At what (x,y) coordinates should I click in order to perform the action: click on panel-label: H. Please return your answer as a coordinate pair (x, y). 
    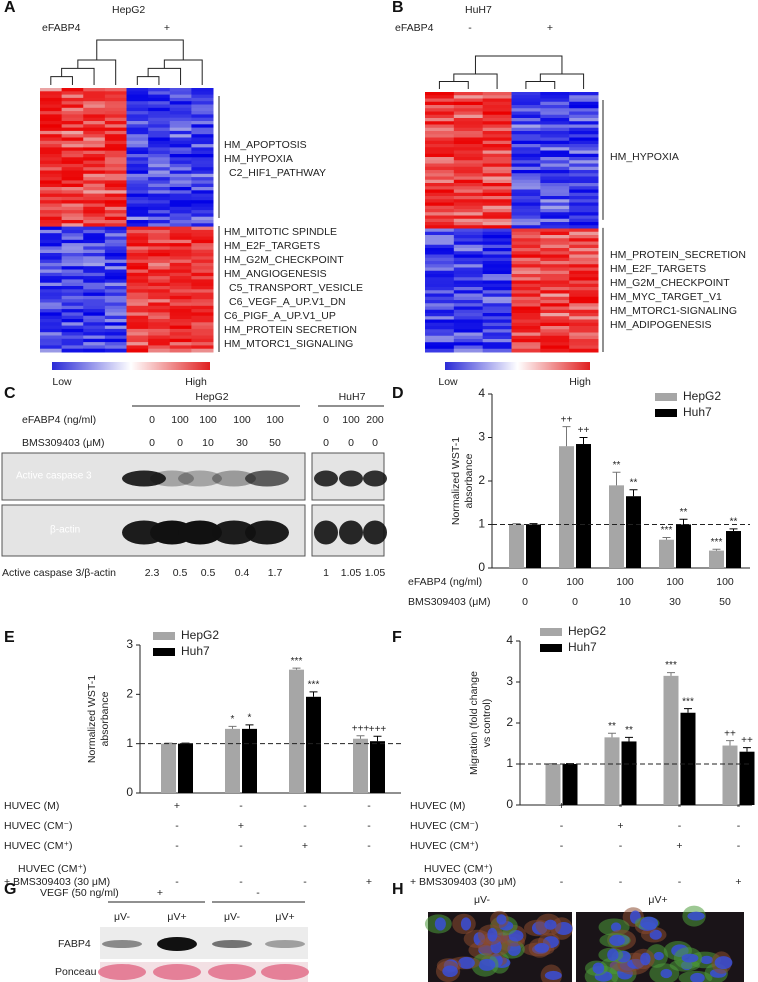
    Looking at the image, I should click on (398, 889).